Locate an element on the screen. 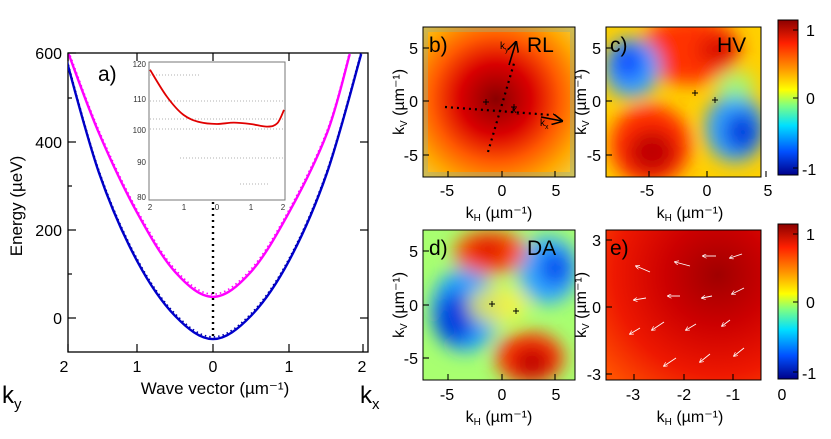  inset-xtick-5: 2 is located at coordinates (283, 207).